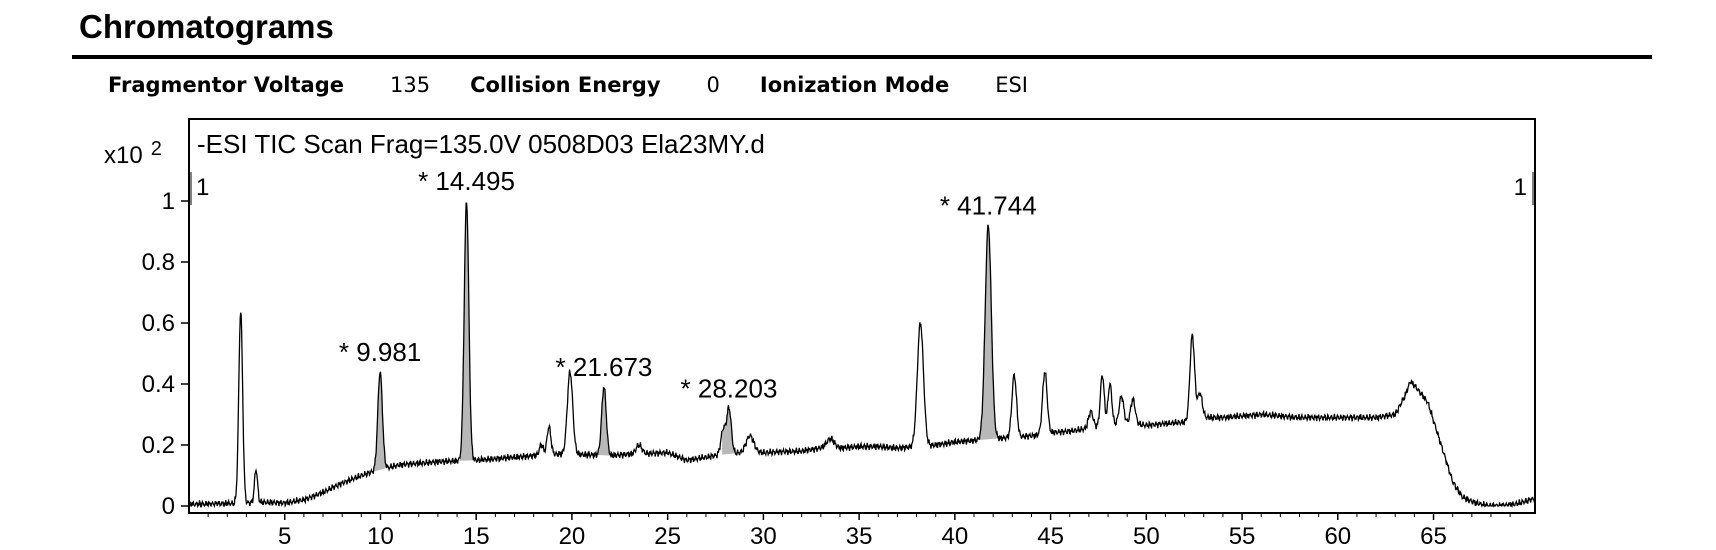 Image resolution: width=1716 pixels, height=550 pixels. I want to click on peak-label: * 28.203, so click(729, 388).